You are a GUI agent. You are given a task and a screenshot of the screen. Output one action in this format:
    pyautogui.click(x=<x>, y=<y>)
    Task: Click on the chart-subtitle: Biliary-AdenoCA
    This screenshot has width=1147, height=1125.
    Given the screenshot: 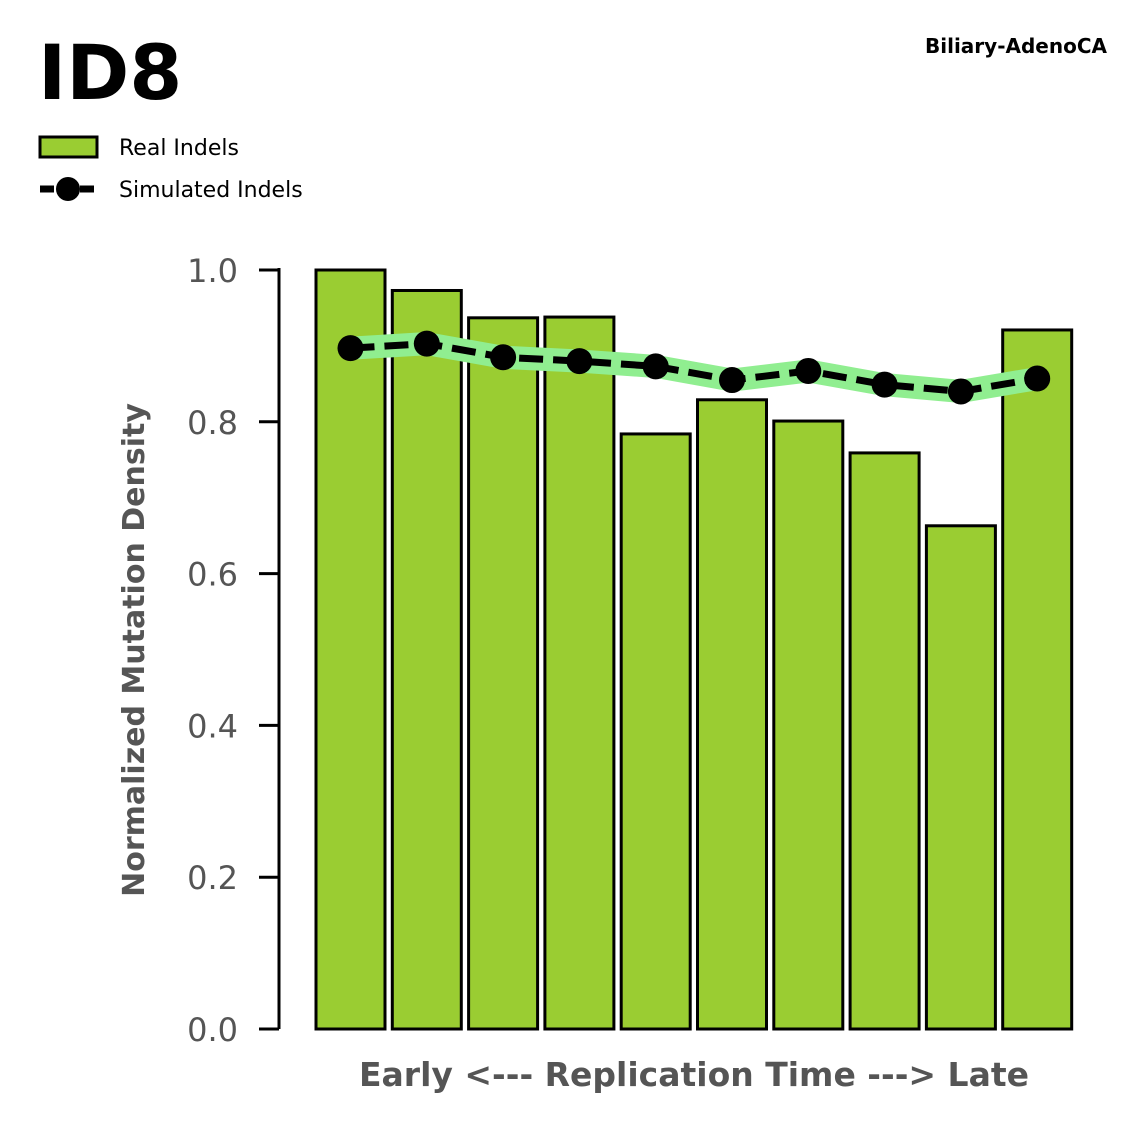 What is the action you would take?
    pyautogui.click(x=1015, y=46)
    